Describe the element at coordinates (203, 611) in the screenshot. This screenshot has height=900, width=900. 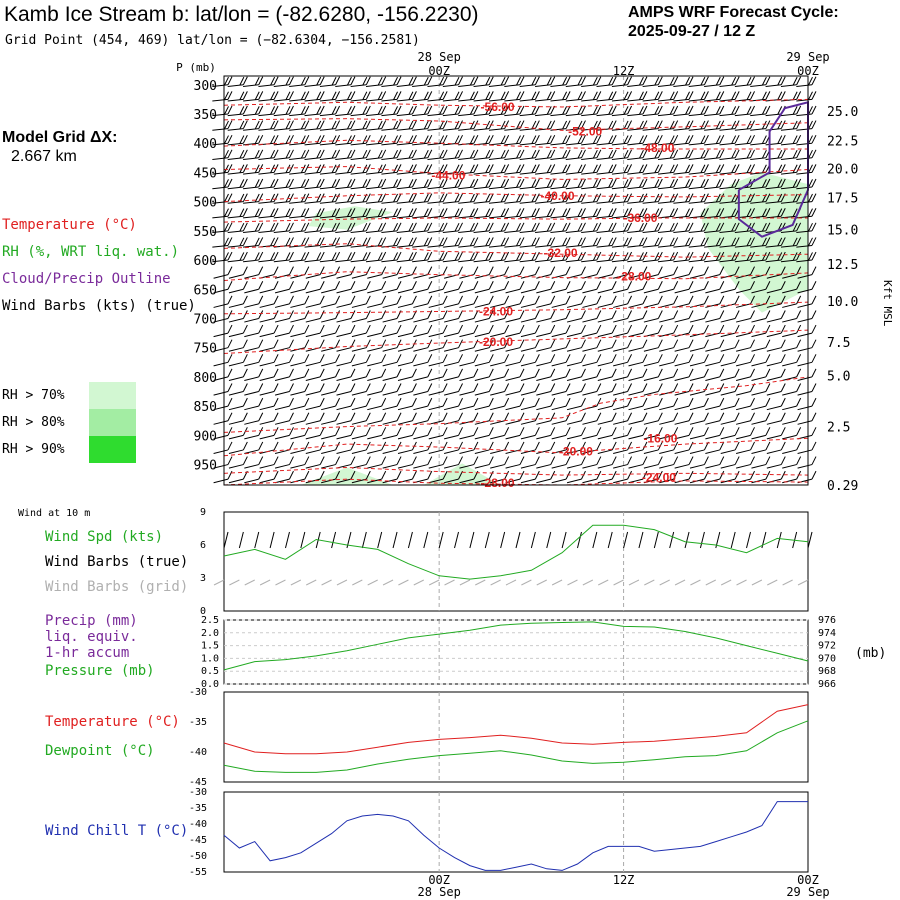
I see `wind-speed-tick: 0` at that location.